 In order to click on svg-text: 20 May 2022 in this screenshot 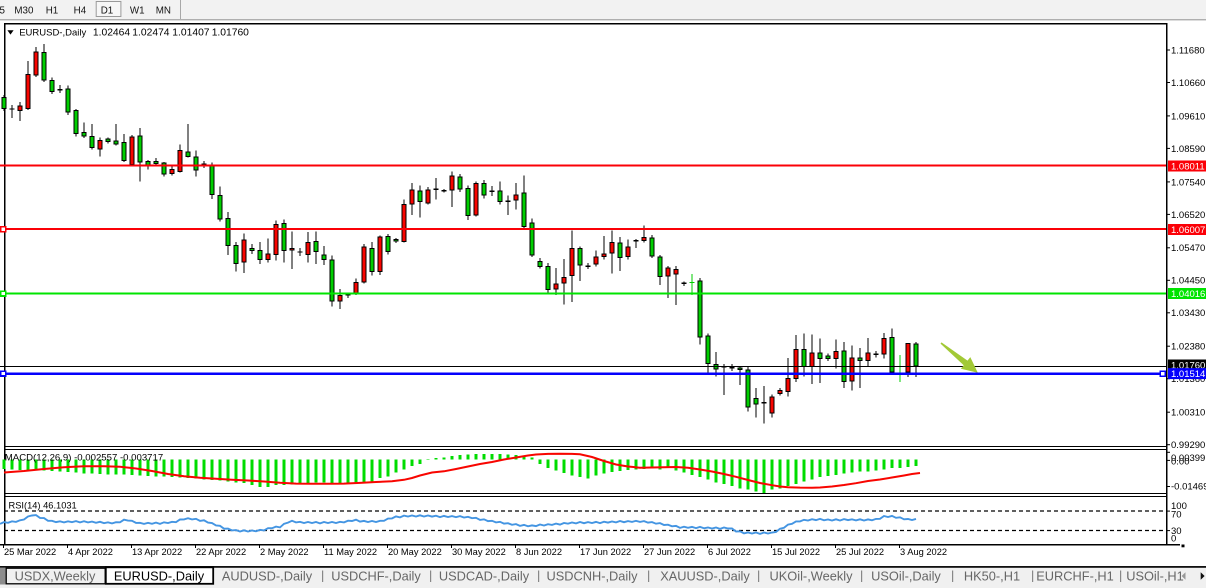, I will do `click(415, 552)`.